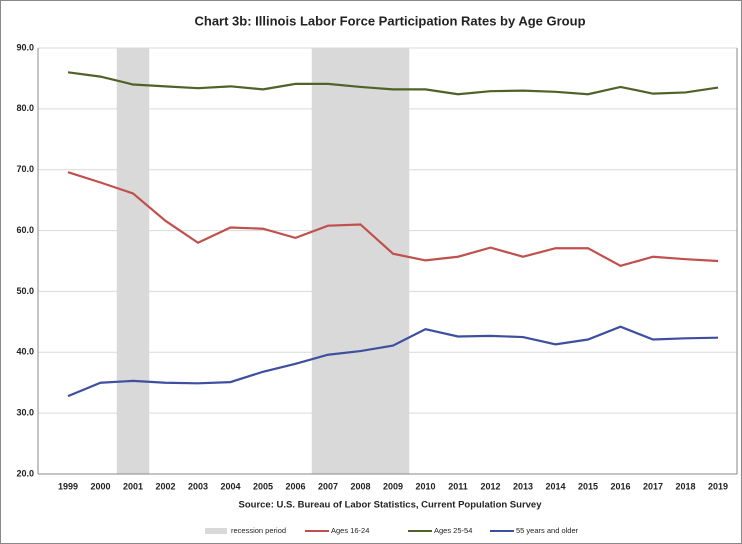 The height and width of the screenshot is (544, 742). What do you see at coordinates (258, 530) in the screenshot?
I see `legend-label: recession period` at bounding box center [258, 530].